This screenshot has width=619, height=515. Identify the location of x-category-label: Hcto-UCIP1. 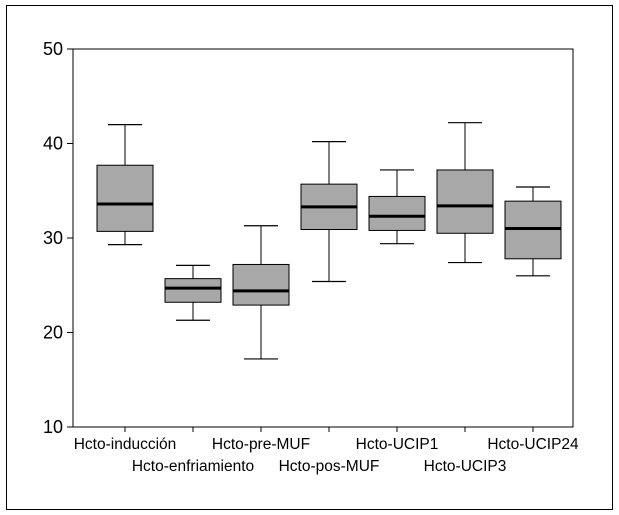
(397, 444).